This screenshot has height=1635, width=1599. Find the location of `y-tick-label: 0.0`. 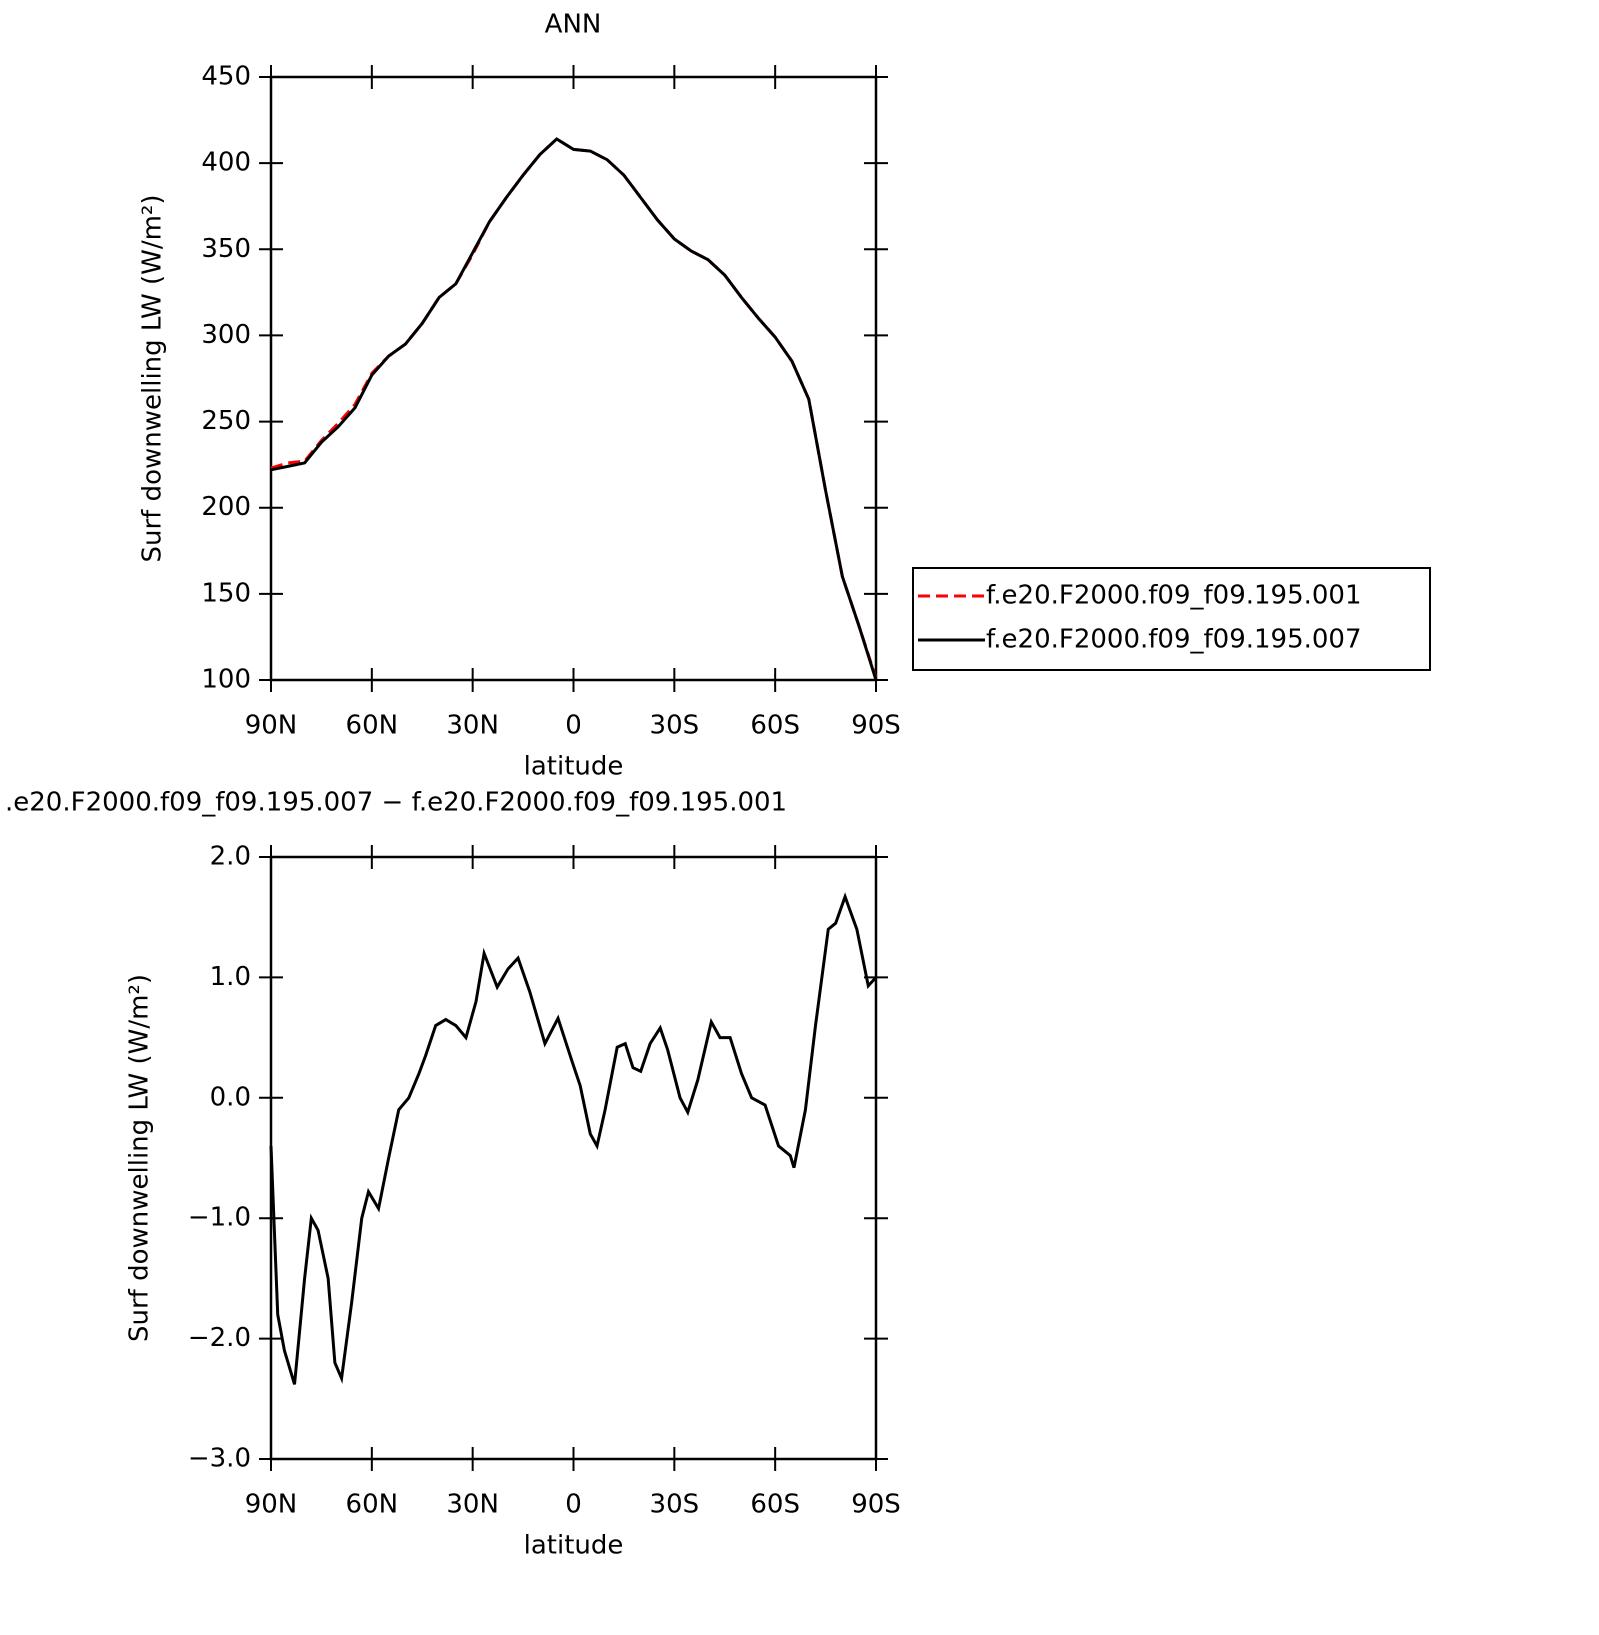

y-tick-label: 0.0 is located at coordinates (230, 1097).